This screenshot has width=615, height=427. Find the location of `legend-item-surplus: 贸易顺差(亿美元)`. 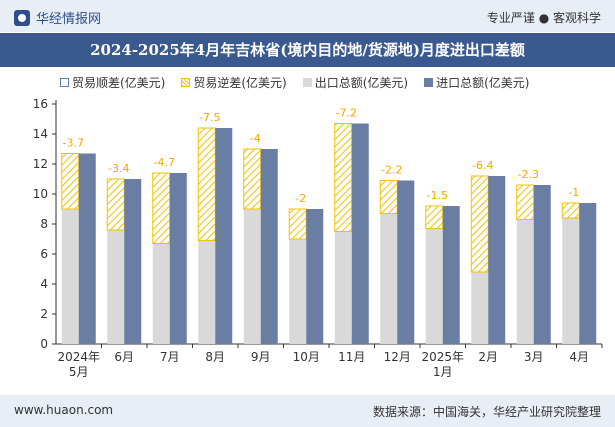

legend-item-surplus: 贸易顺差(亿美元) is located at coordinates (112, 82).